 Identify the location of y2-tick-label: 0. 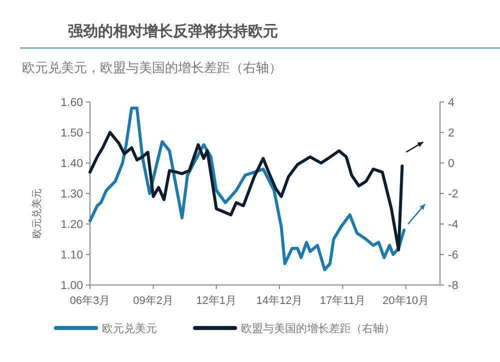
(451, 164).